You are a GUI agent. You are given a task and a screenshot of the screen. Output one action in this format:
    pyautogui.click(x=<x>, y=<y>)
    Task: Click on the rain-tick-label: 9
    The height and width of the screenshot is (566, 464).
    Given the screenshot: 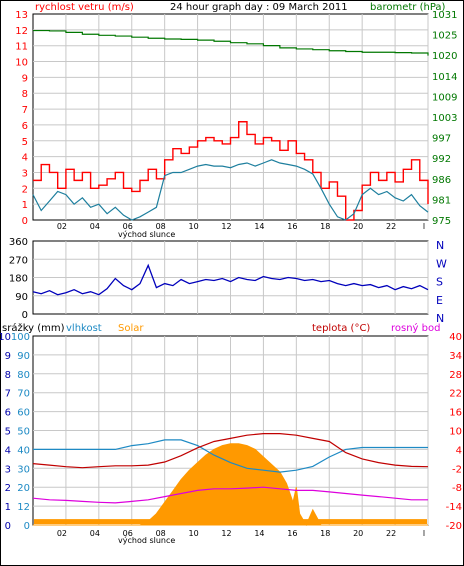 What is the action you would take?
    pyautogui.click(x=8, y=356)
    